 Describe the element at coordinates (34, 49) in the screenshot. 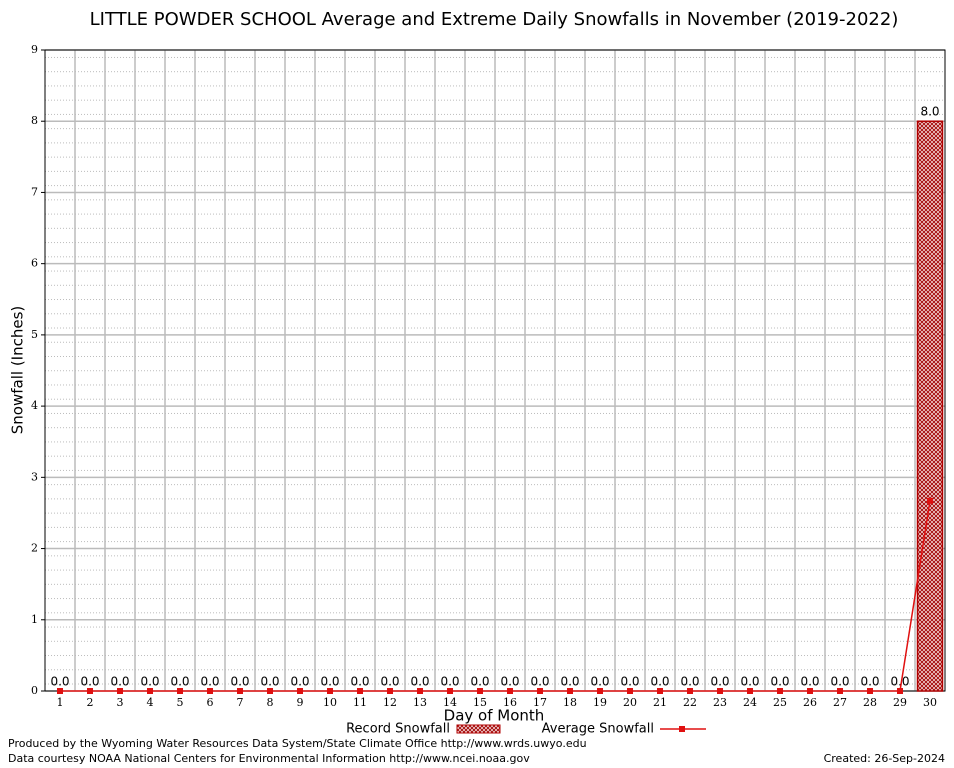

I see `y-tick-label: 9` at that location.